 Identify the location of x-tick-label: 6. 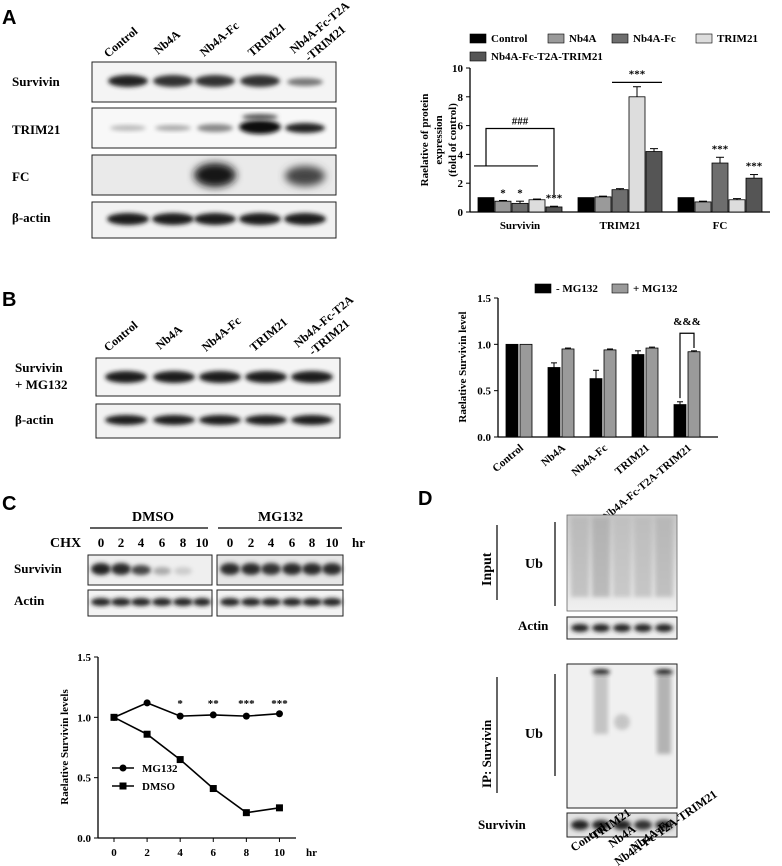
(214, 853).